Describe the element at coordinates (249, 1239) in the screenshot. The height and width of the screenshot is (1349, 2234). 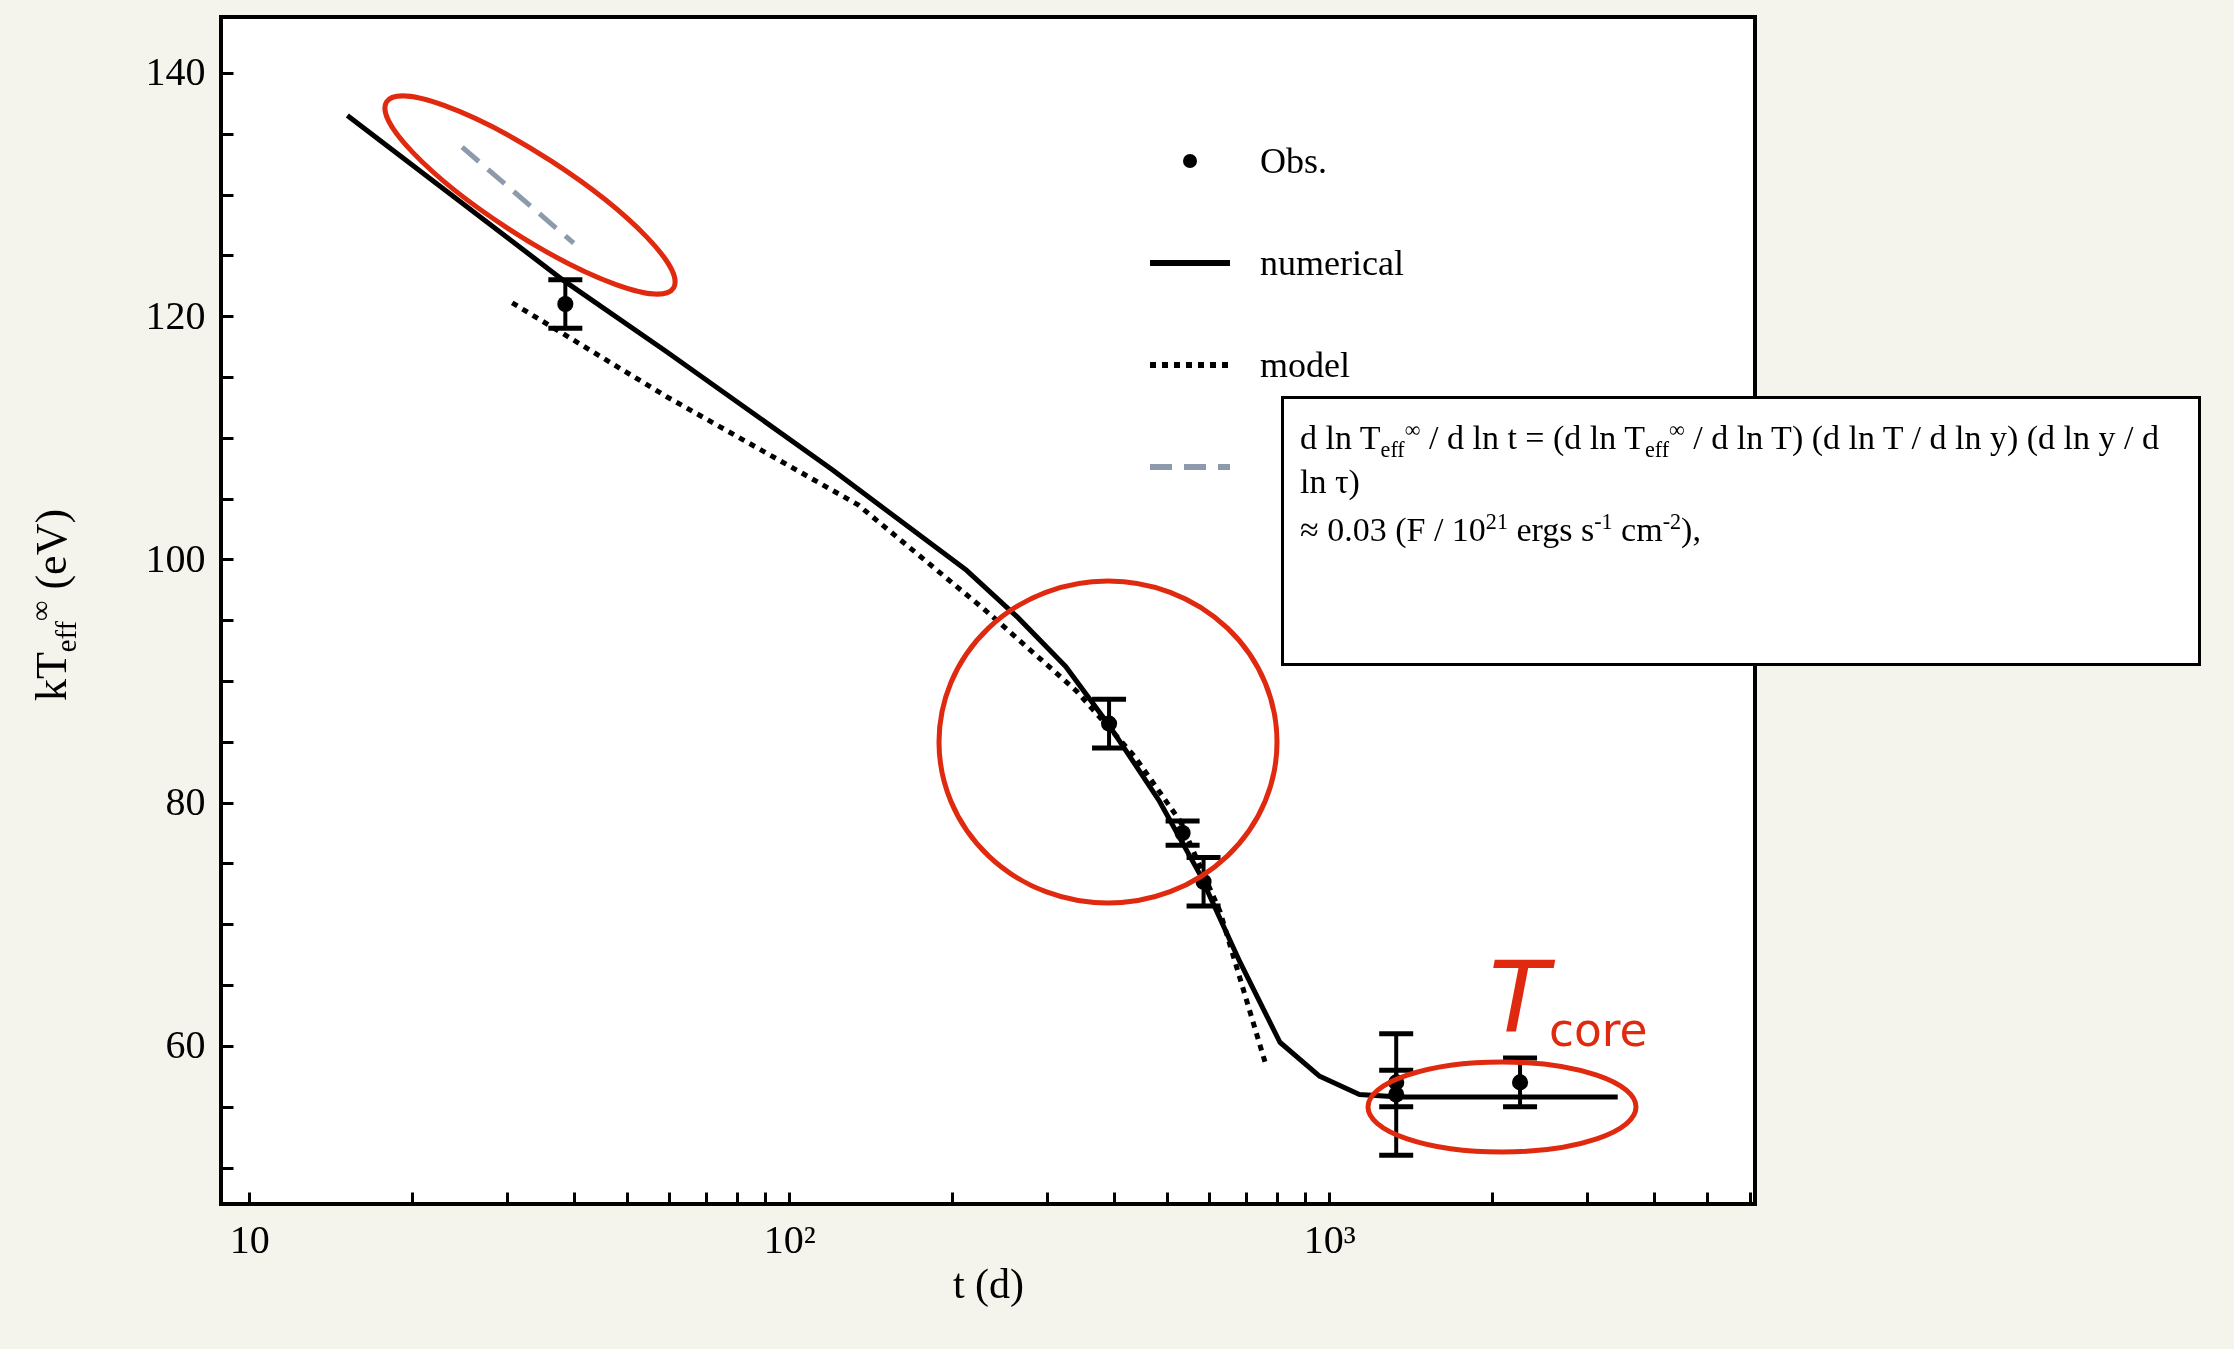
I see `x-tick-label: 10` at that location.